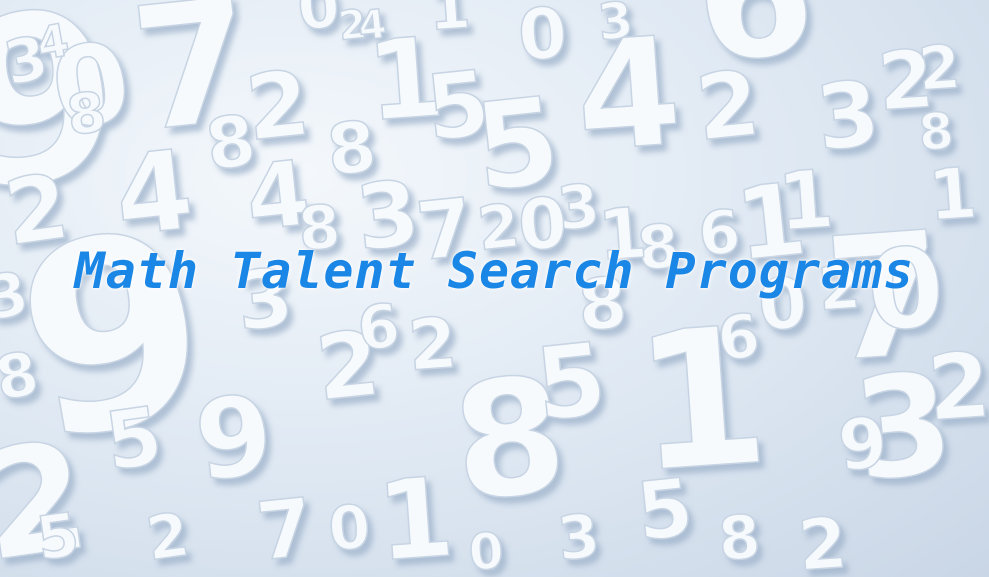 This screenshot has height=577, width=989. What do you see at coordinates (494, 271) in the screenshot?
I see `page-title: Math Talent Search Programs` at bounding box center [494, 271].